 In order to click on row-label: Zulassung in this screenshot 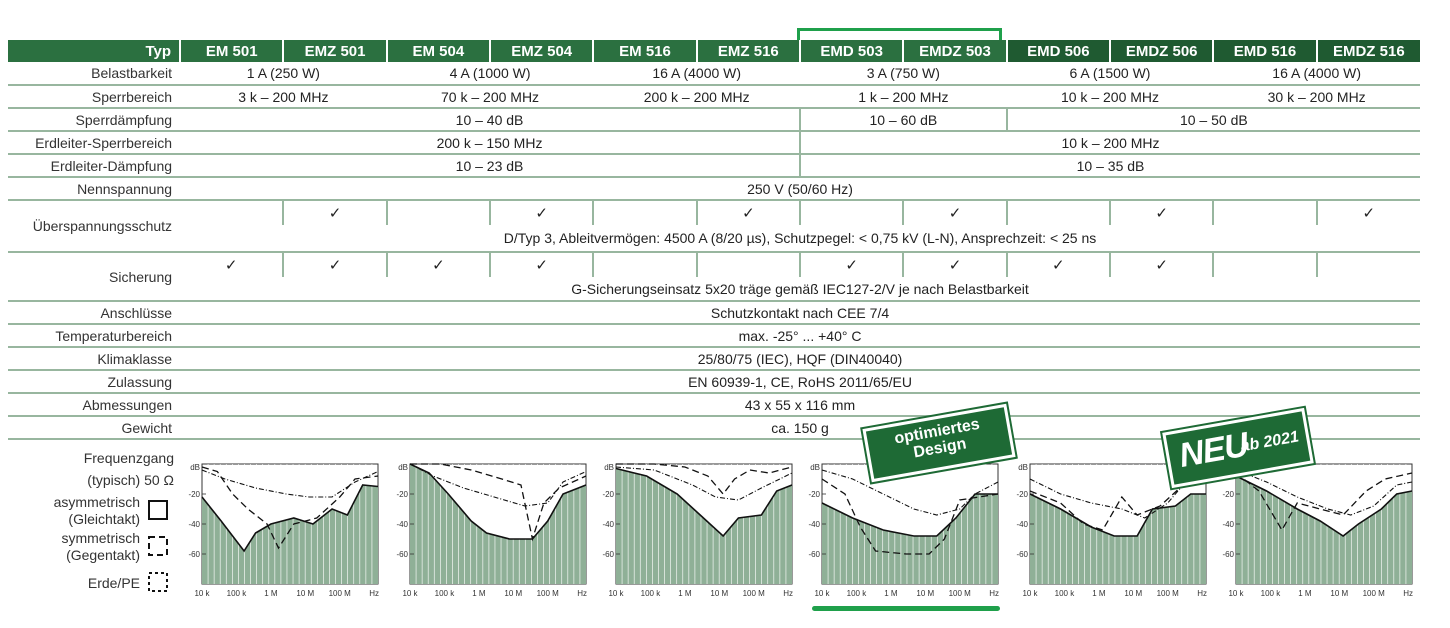, I will do `click(94, 382)`.